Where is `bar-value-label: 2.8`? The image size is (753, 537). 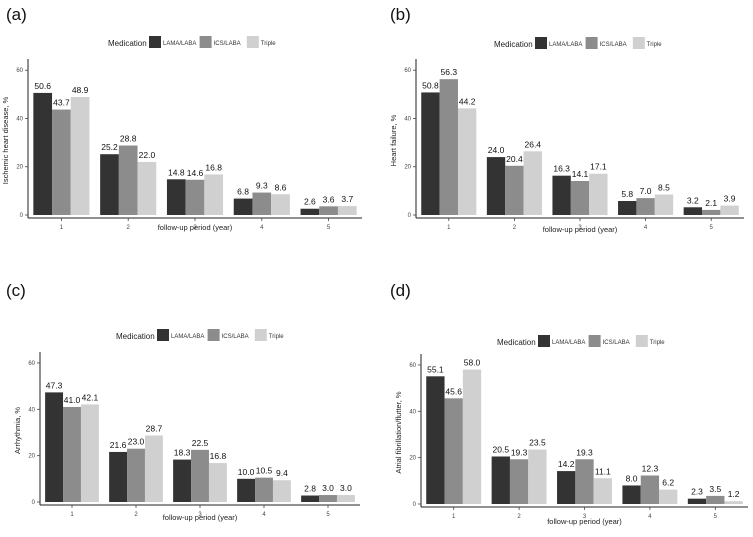 bar-value-label: 2.8 is located at coordinates (310, 489).